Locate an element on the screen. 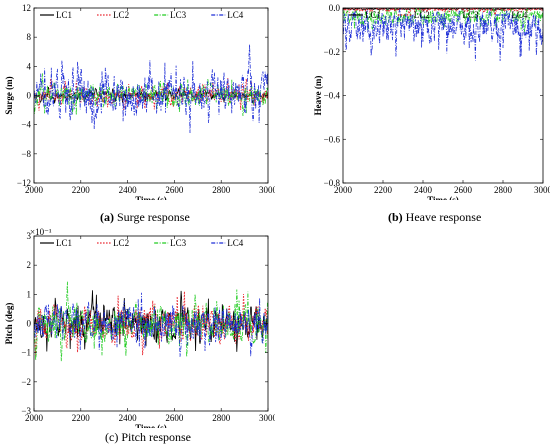 This screenshot has height=448, width=550. y-tick-label: −0.2 is located at coordinates (332, 52).